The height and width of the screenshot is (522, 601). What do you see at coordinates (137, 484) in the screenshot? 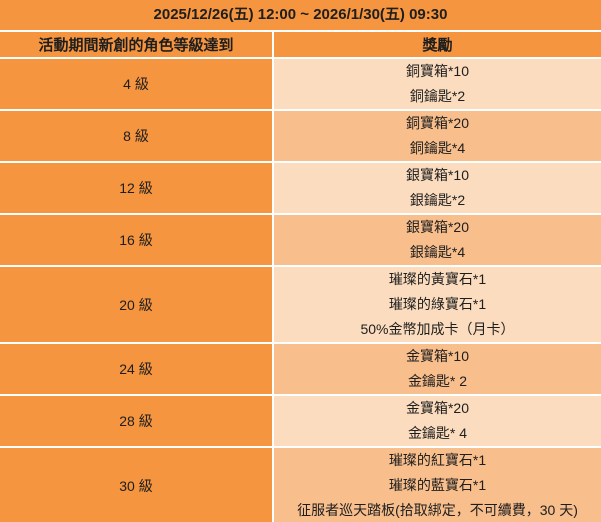
I see `level-cell: 30 級` at bounding box center [137, 484].